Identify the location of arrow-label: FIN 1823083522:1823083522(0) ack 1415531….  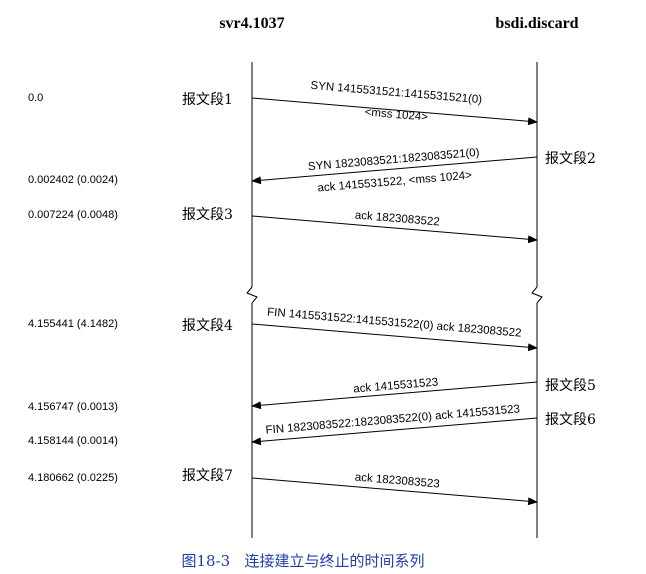
(392, 419).